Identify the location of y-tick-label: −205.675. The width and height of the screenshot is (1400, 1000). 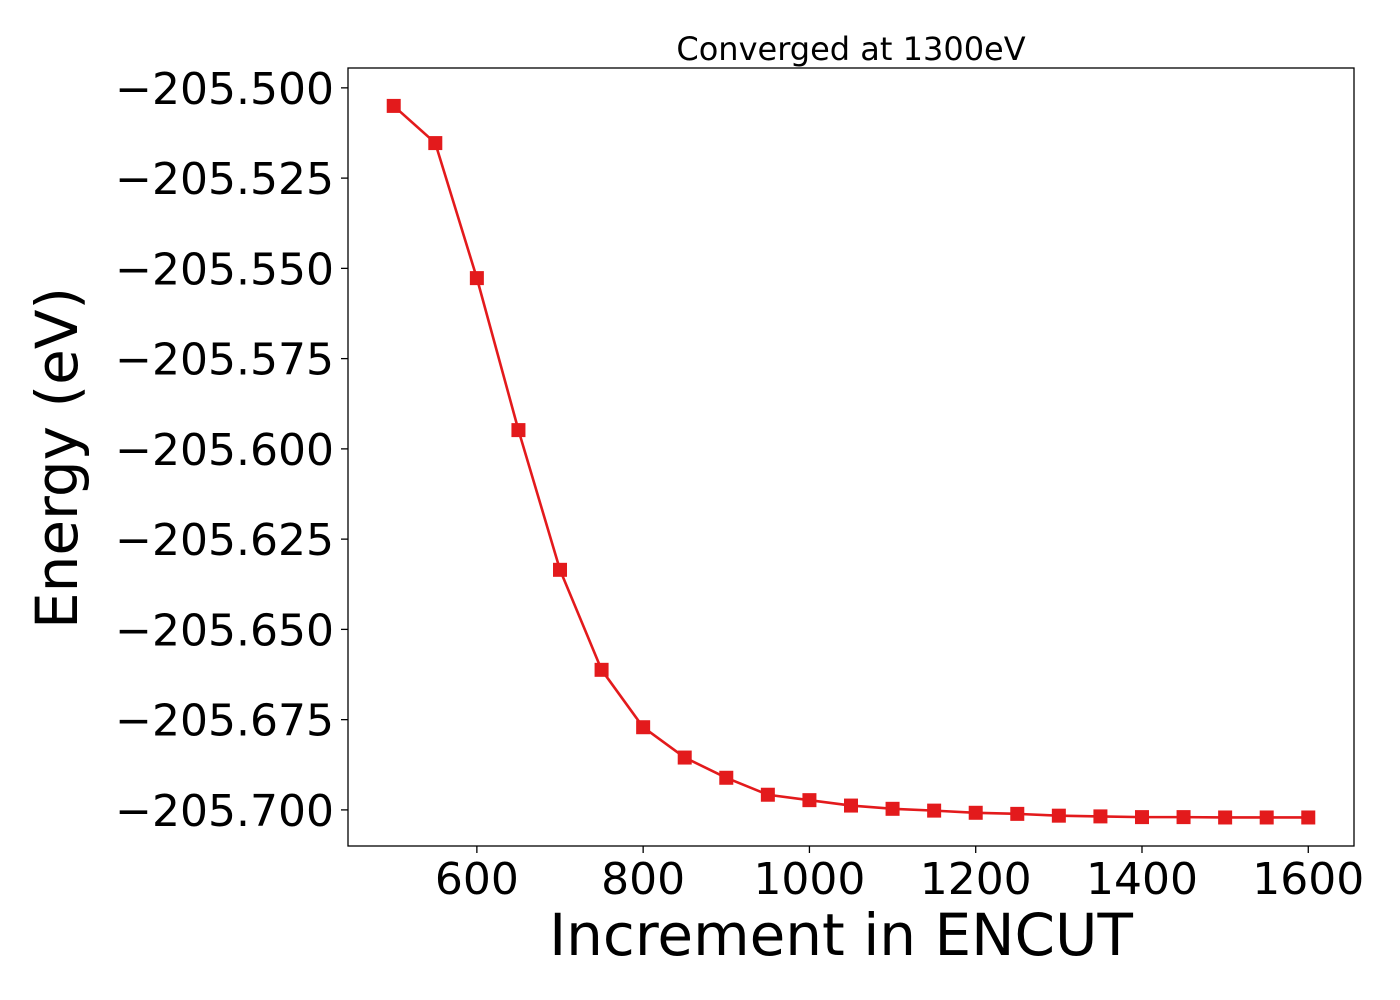
(224, 721).